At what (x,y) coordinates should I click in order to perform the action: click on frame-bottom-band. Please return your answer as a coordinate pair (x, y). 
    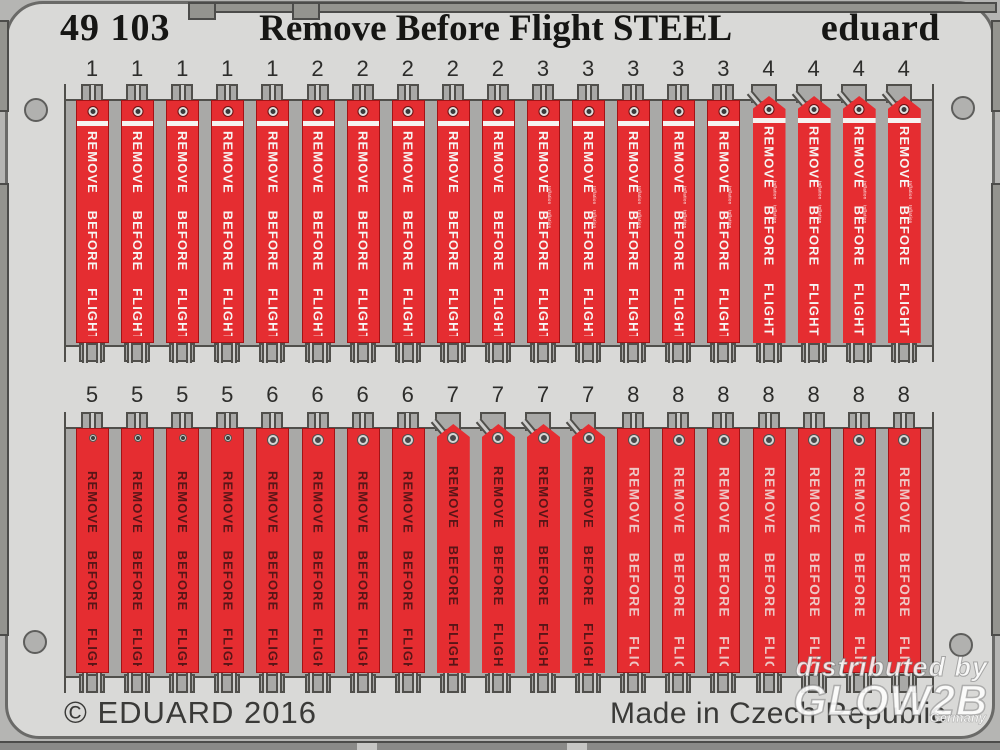
    Looking at the image, I should click on (500, 745).